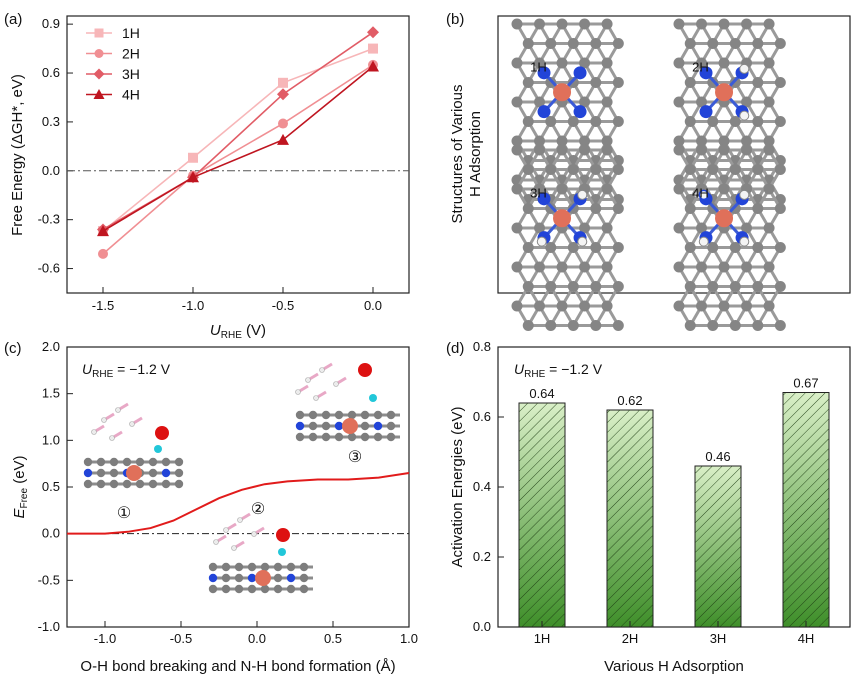 The height and width of the screenshot is (694, 857). What do you see at coordinates (131, 74) in the screenshot?
I see `a-legend-label-3H: 3H` at bounding box center [131, 74].